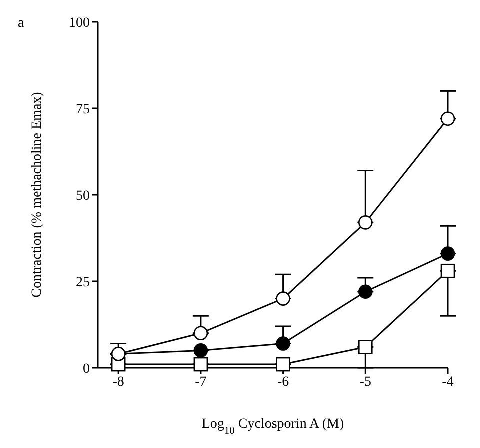  What do you see at coordinates (21, 24) in the screenshot?
I see `text: a` at bounding box center [21, 24].